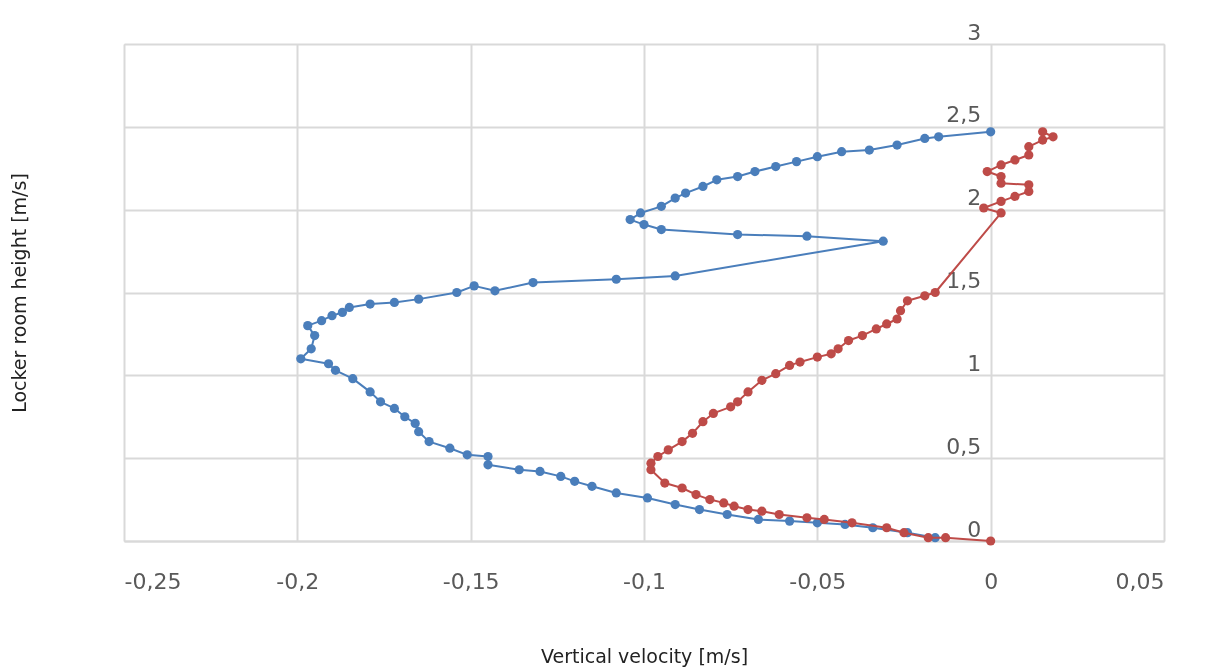  Describe the element at coordinates (298, 581) in the screenshot. I see `x-tick-label: -0,2` at that location.